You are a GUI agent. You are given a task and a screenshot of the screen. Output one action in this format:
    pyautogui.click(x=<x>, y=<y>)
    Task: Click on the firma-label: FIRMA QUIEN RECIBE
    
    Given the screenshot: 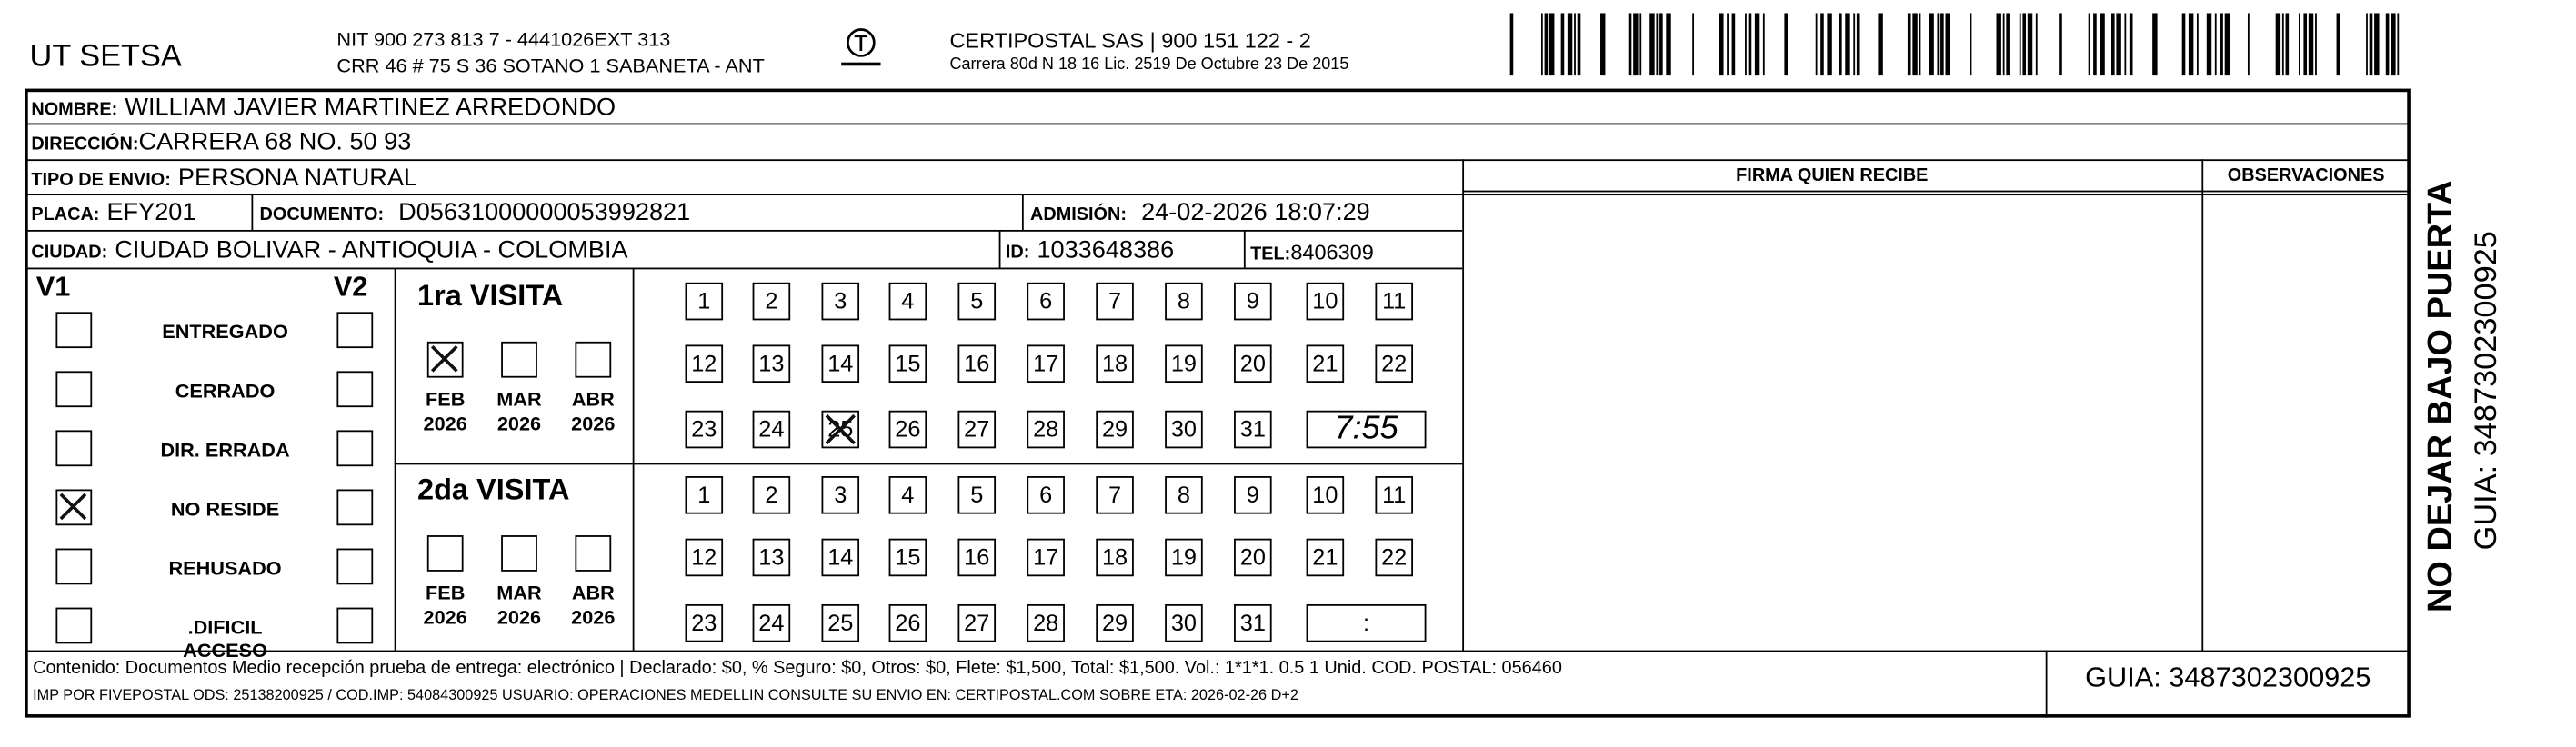 What is the action you would take?
    pyautogui.click(x=1832, y=175)
    